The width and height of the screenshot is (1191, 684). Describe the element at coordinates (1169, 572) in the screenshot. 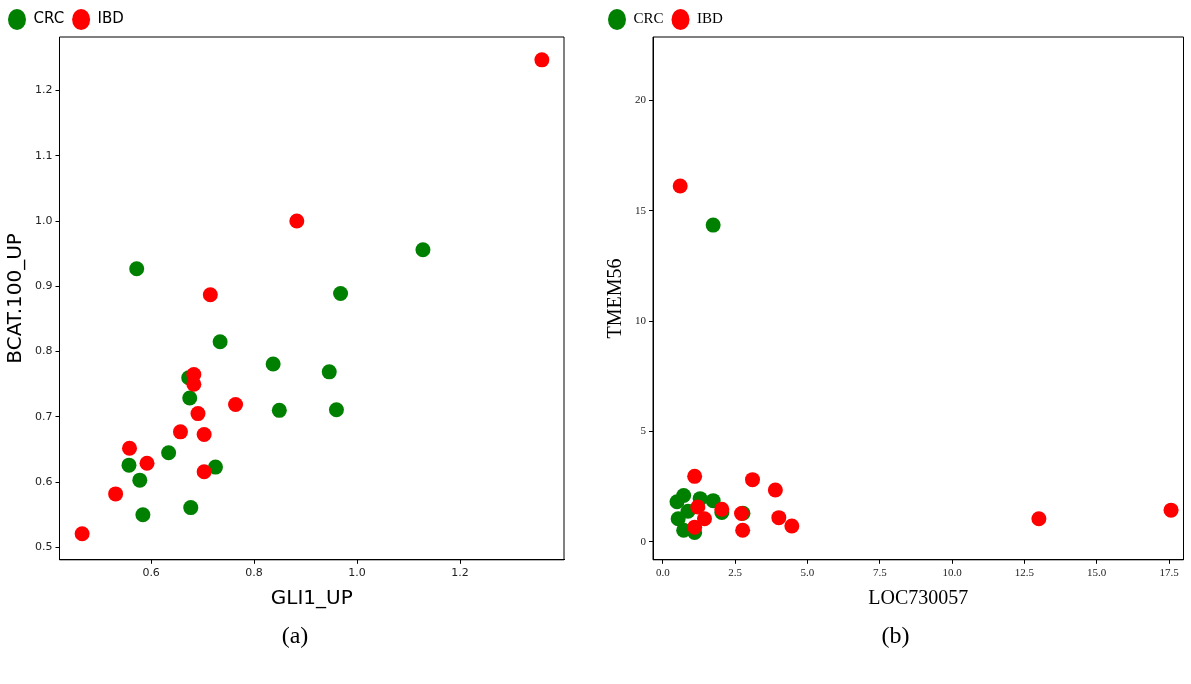

I see `x-tick-label: 17.5` at that location.